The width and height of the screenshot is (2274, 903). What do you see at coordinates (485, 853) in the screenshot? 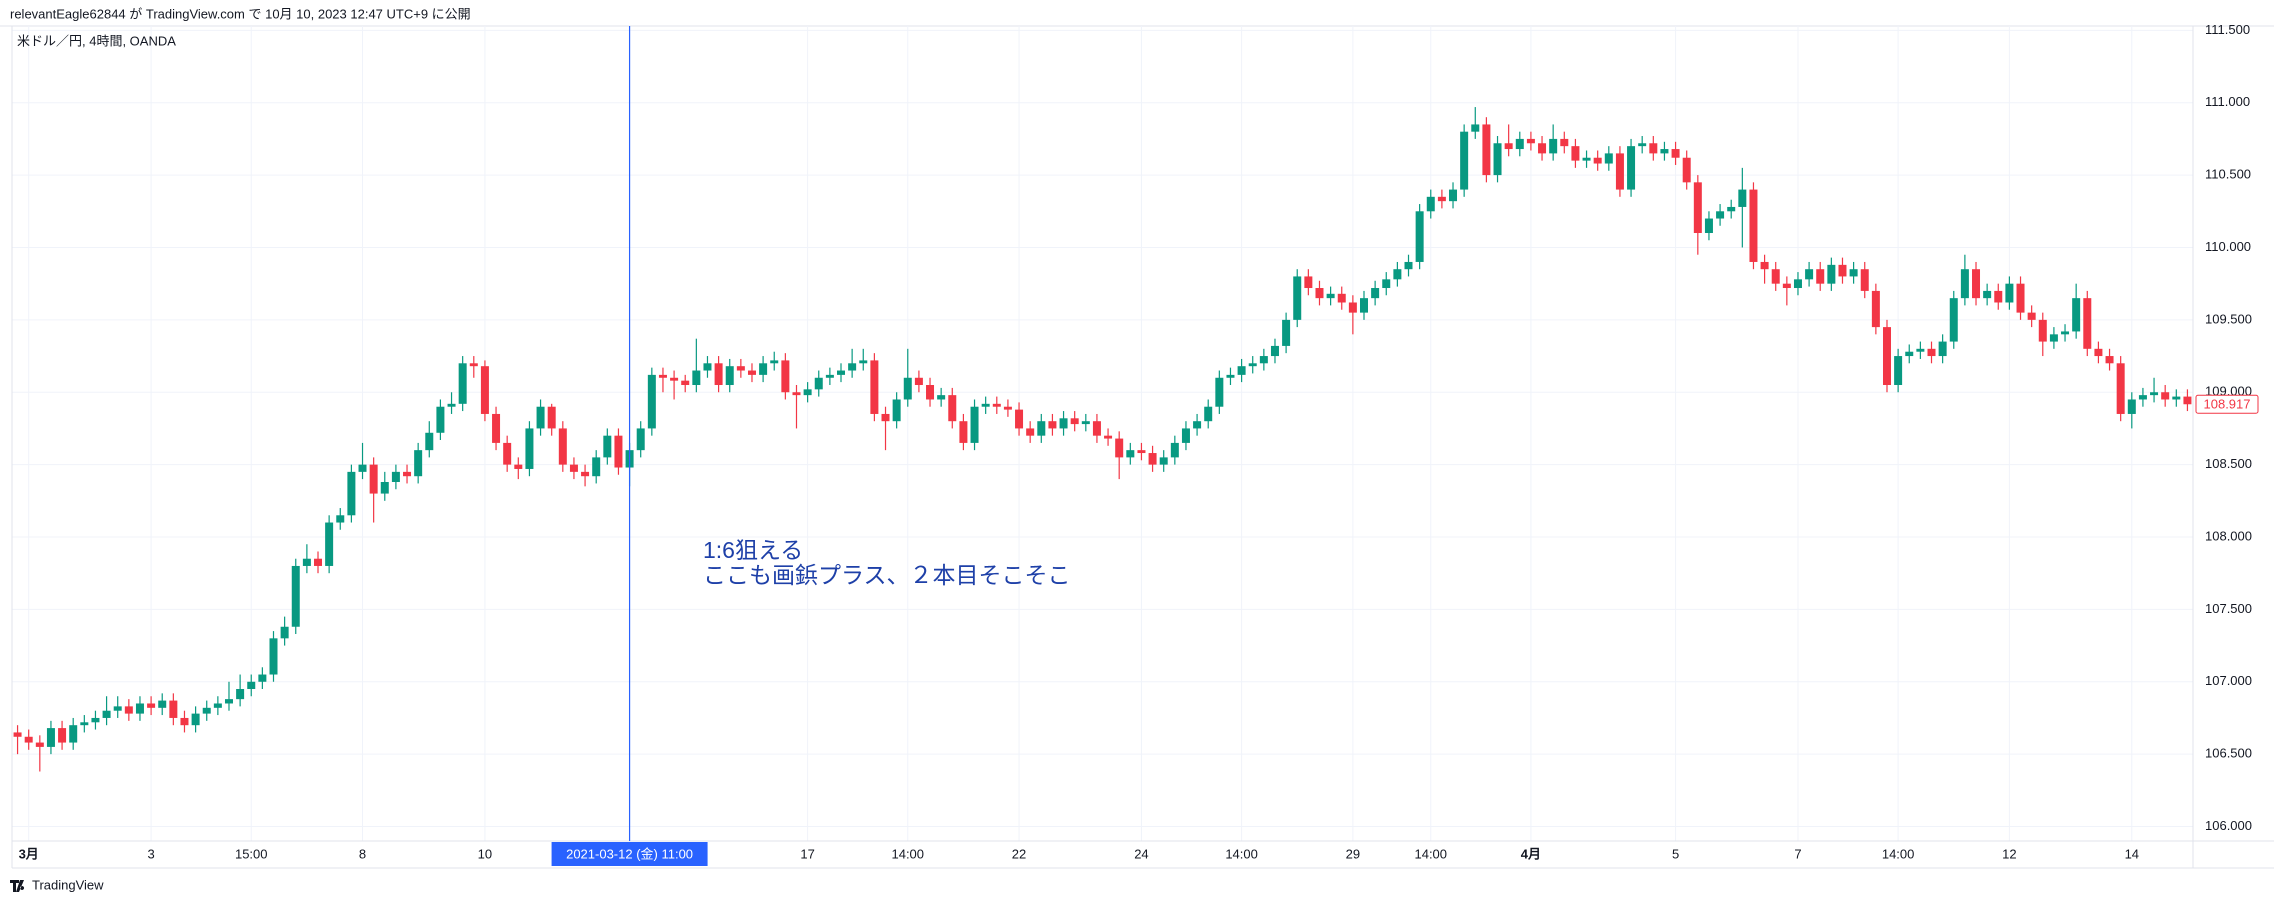
I see `x-tick-label: 10` at bounding box center [485, 853].